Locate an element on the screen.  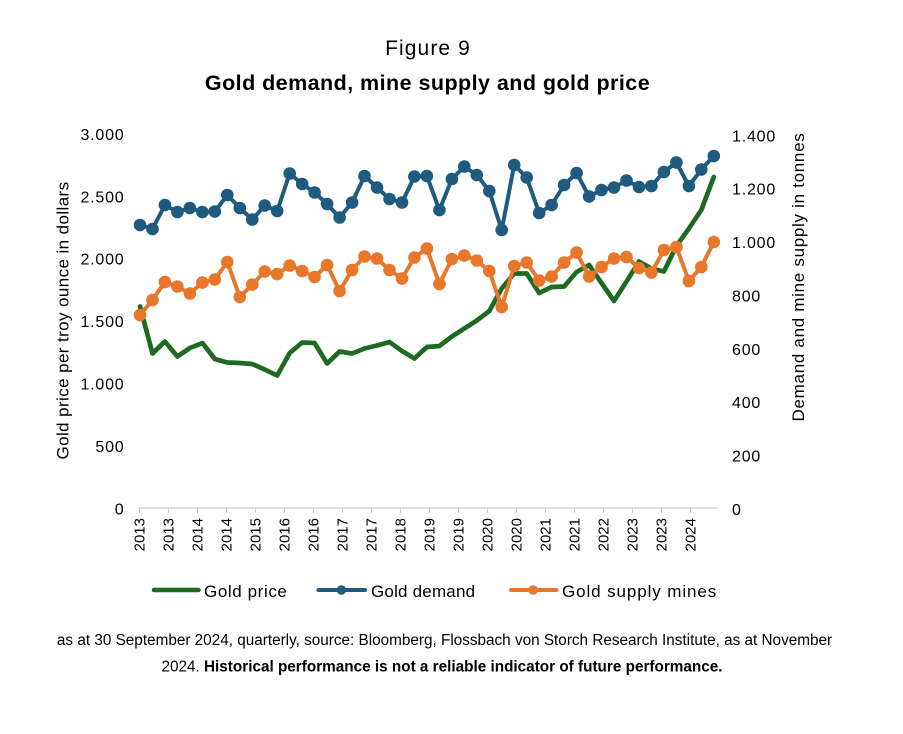
svg-text: Gold demand is located at coordinates (423, 591).